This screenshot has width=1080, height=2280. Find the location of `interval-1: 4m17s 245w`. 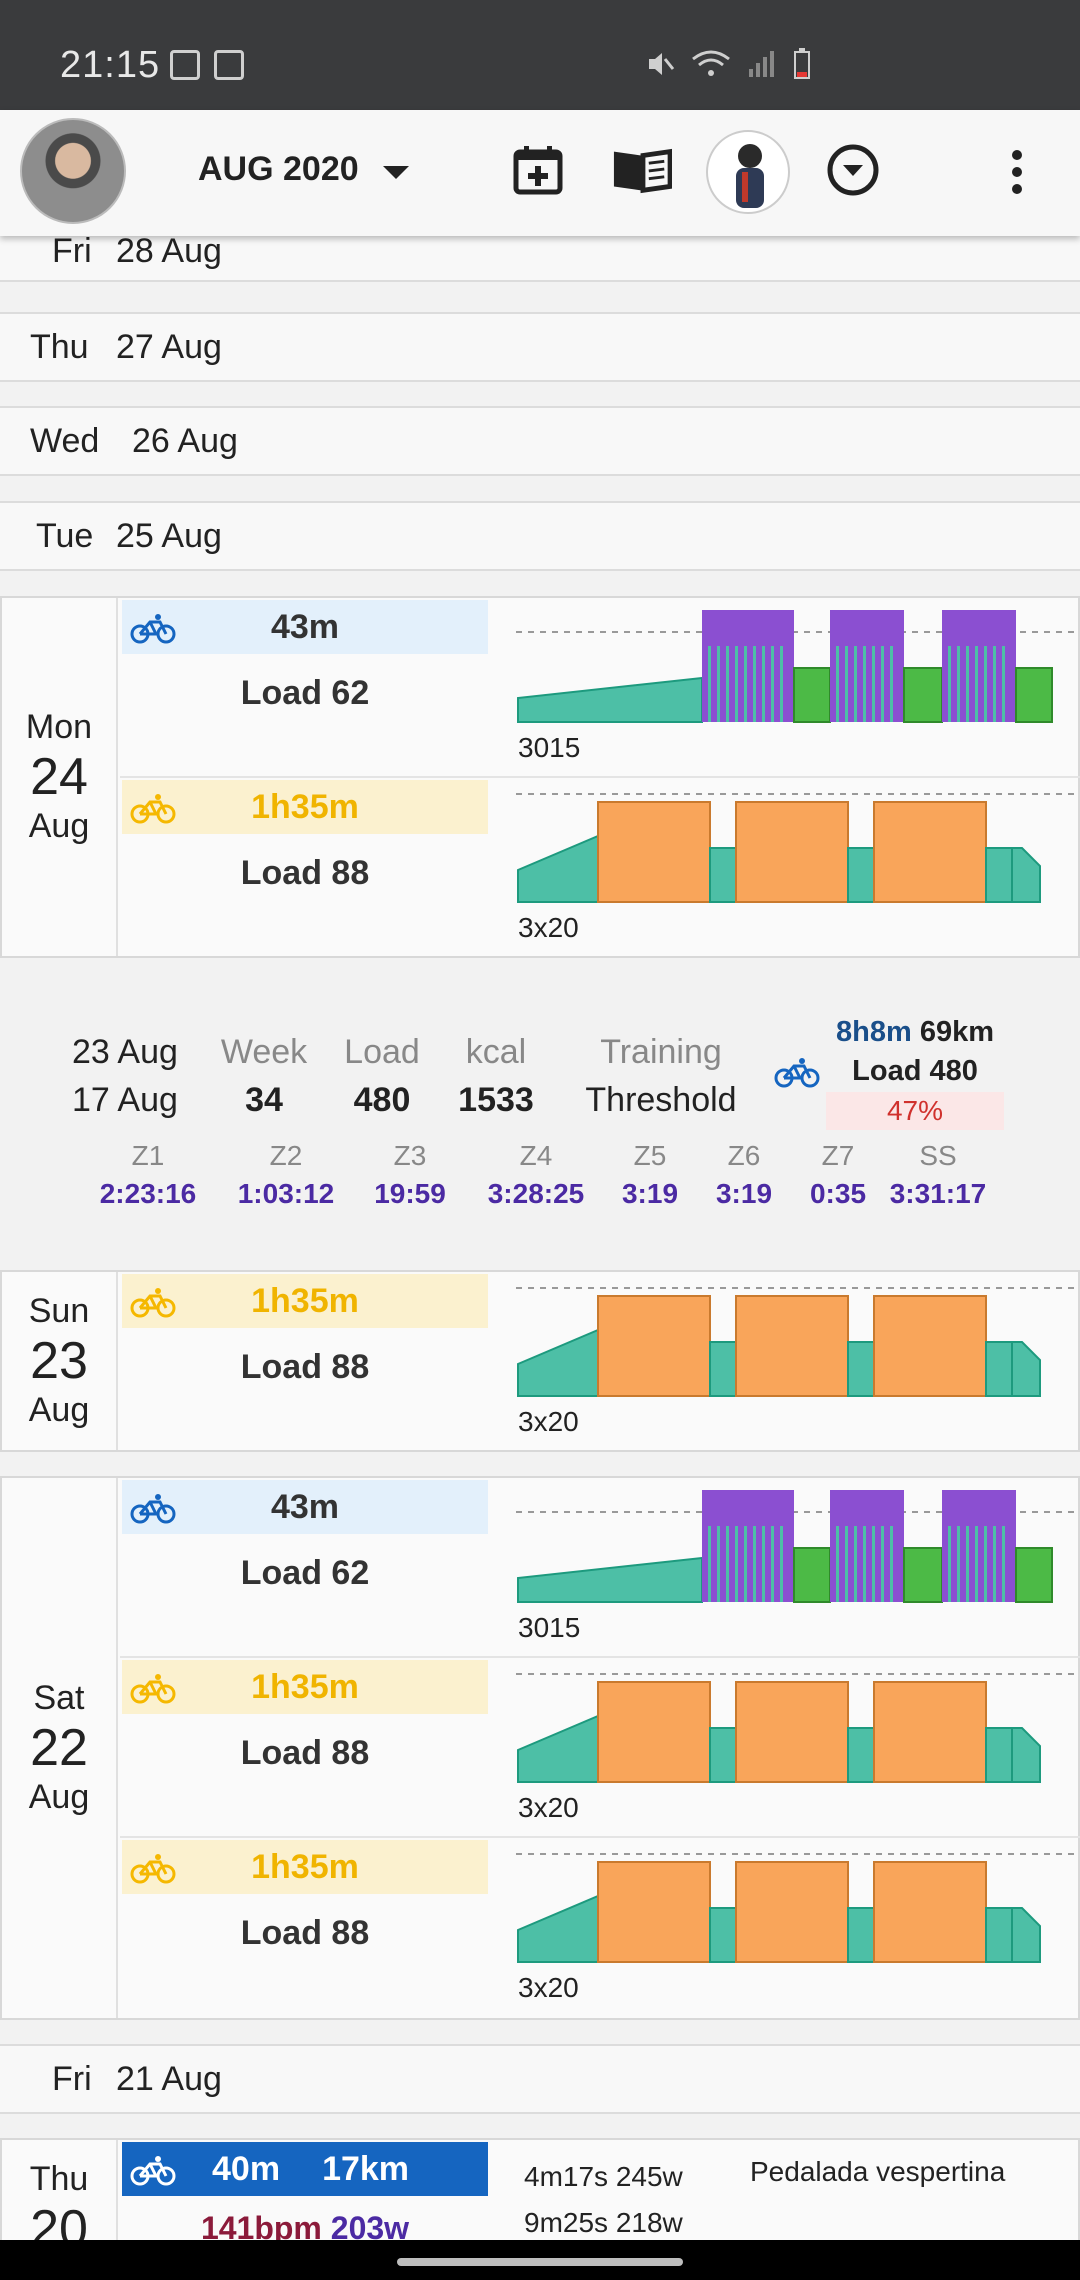

interval-1: 4m17s 245w is located at coordinates (603, 2176).